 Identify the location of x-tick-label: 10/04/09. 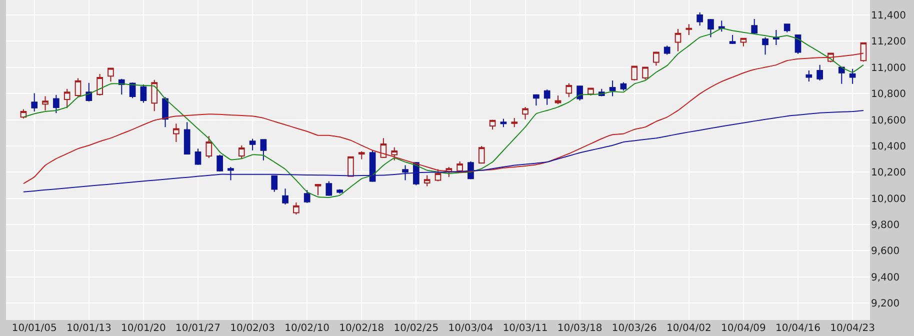
(743, 328).